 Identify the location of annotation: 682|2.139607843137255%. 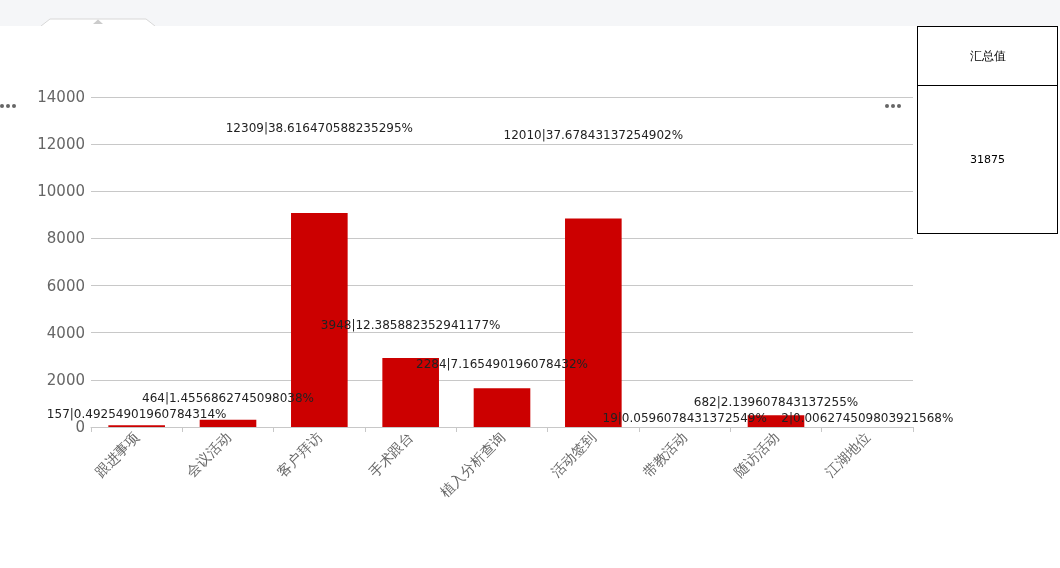
(776, 401).